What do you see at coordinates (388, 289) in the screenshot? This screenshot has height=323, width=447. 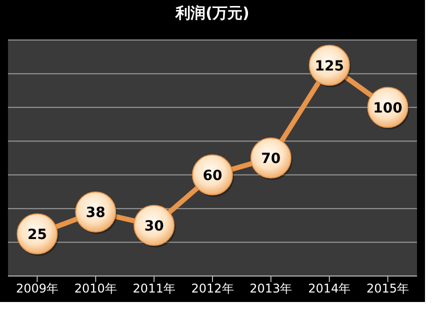 I see `x-tick-label: 2015年` at bounding box center [388, 289].